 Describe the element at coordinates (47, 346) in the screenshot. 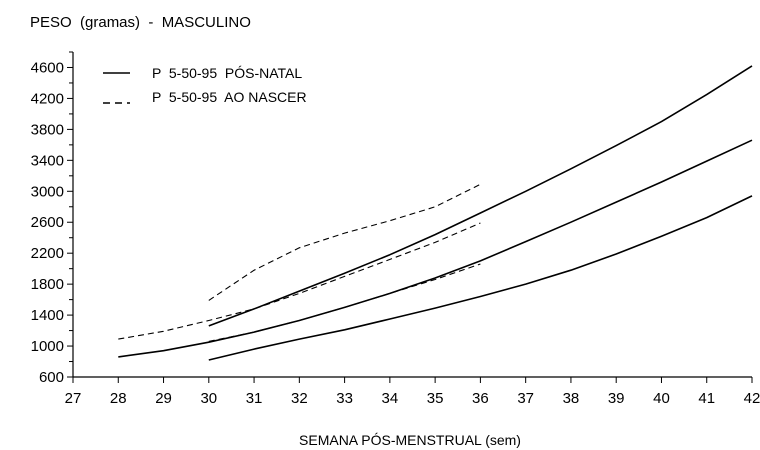

I see `y-tick-label: 1000` at that location.